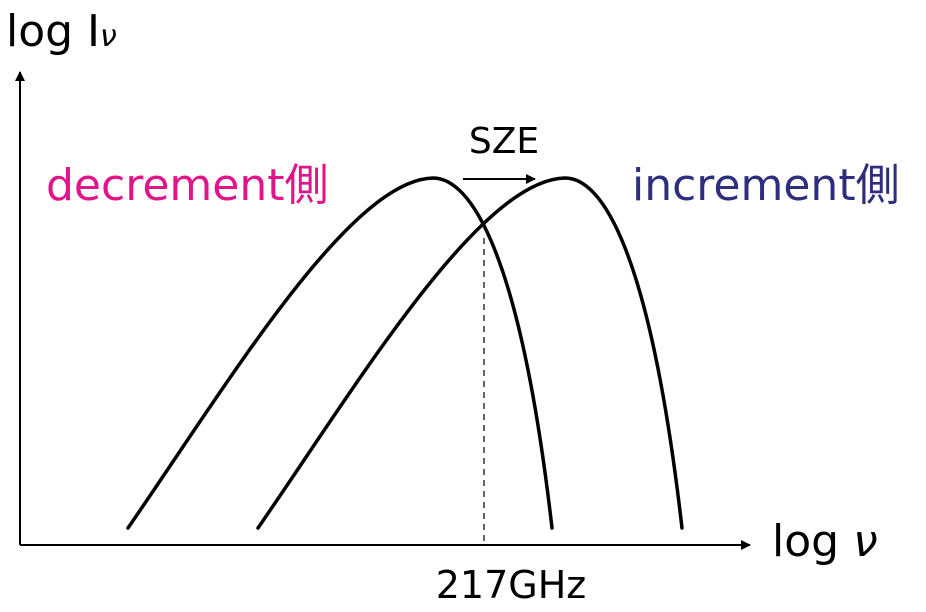  I want to click on decrement-side-label: decrement側, so click(187, 185).